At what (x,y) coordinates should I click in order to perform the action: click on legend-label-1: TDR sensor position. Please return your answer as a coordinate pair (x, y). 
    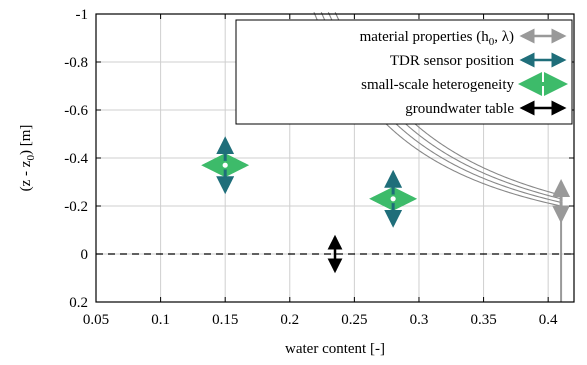
    Looking at the image, I should click on (452, 61).